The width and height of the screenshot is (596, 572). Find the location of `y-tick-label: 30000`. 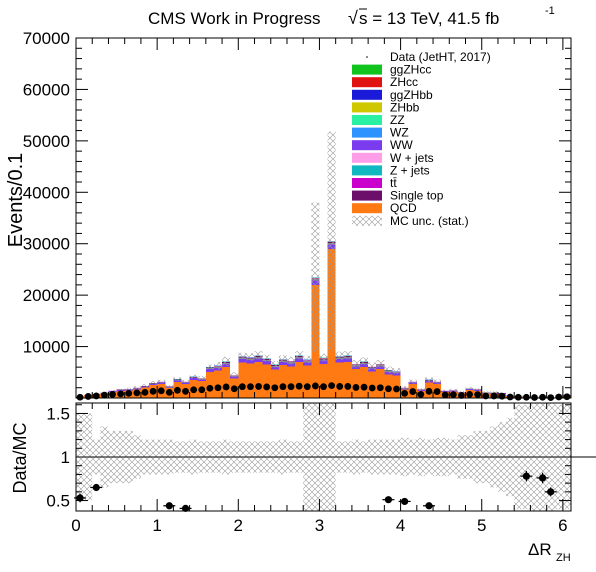

y-tick-label: 30000 is located at coordinates (46, 244).